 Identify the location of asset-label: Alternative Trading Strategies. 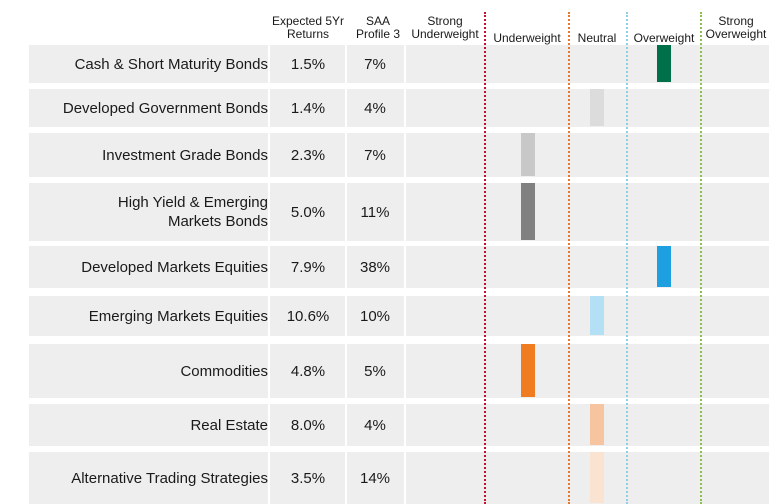
(169, 478).